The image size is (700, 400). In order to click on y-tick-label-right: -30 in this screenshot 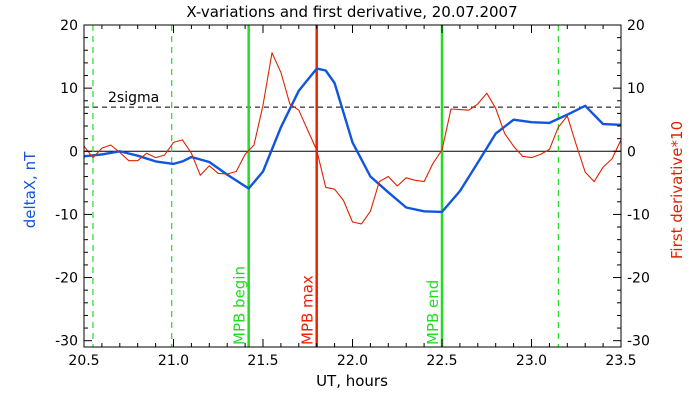, I will do `click(638, 342)`.